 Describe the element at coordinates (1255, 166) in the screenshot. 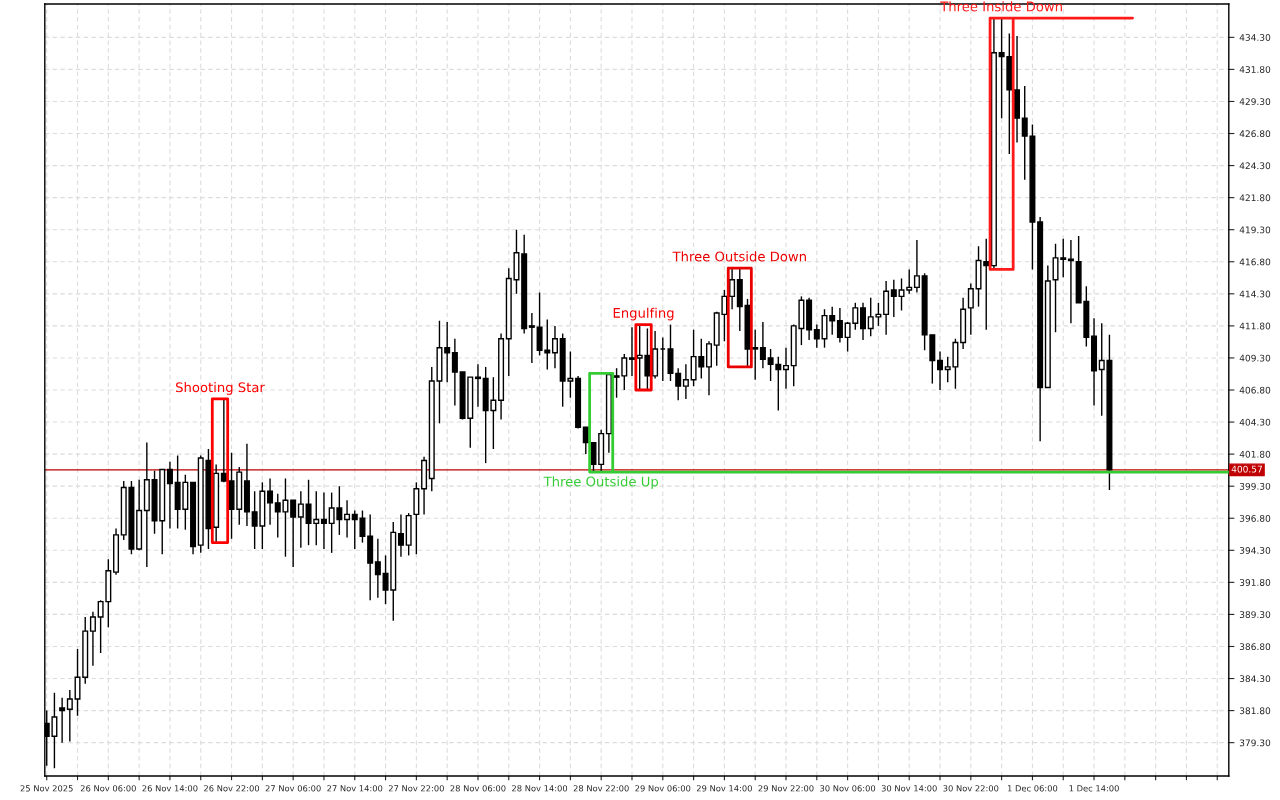

I see `y-tick-label: 424.30` at that location.